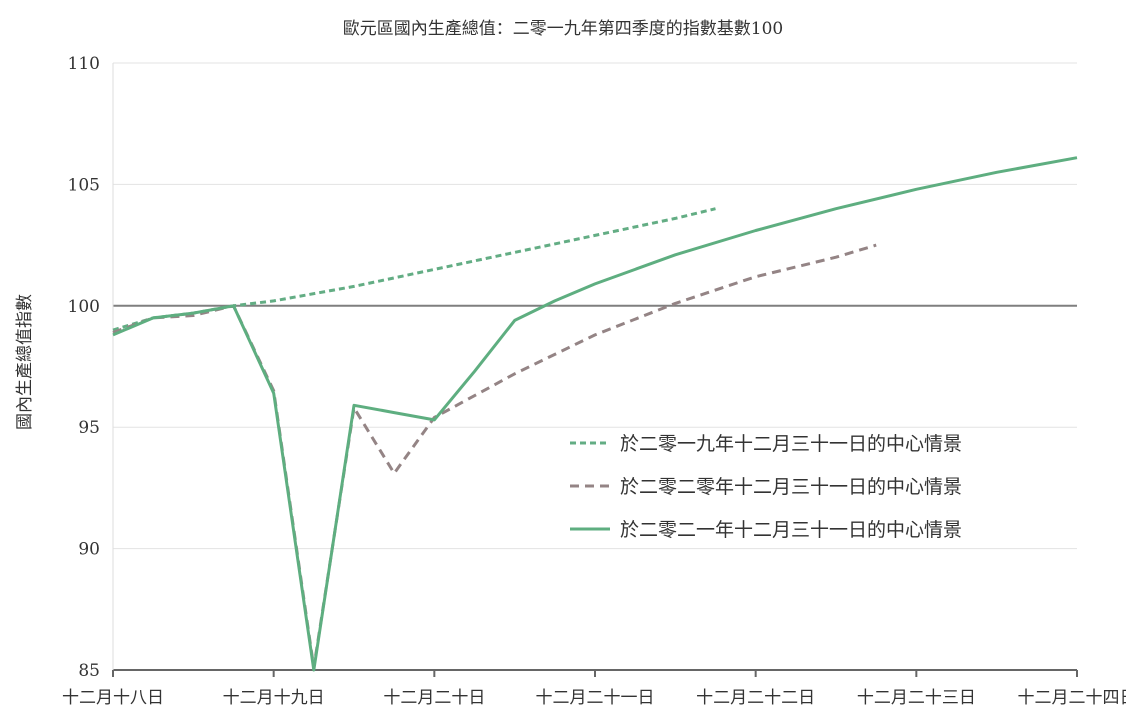 The image size is (1126, 718). What do you see at coordinates (84, 307) in the screenshot?
I see `y-tick-label: 100` at bounding box center [84, 307].